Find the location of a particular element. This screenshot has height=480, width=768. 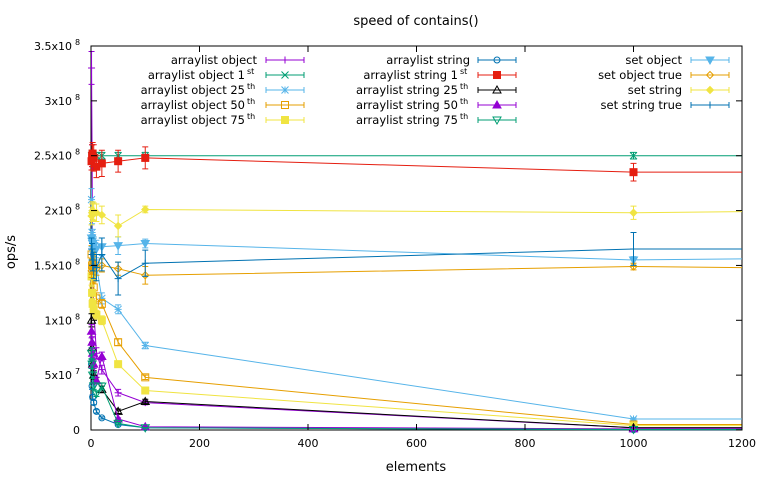

x-tick-label: 600 is located at coordinates (416, 443).